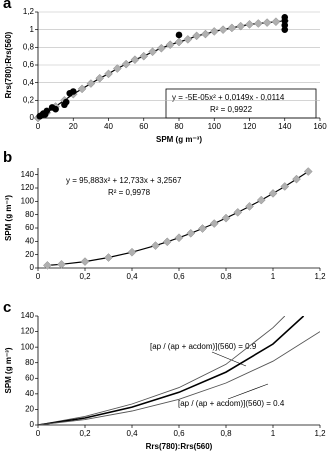 The image size is (332, 454). Describe the element at coordinates (129, 192) in the screenshot. I see `r-squared: R² = 0,9978` at that location.